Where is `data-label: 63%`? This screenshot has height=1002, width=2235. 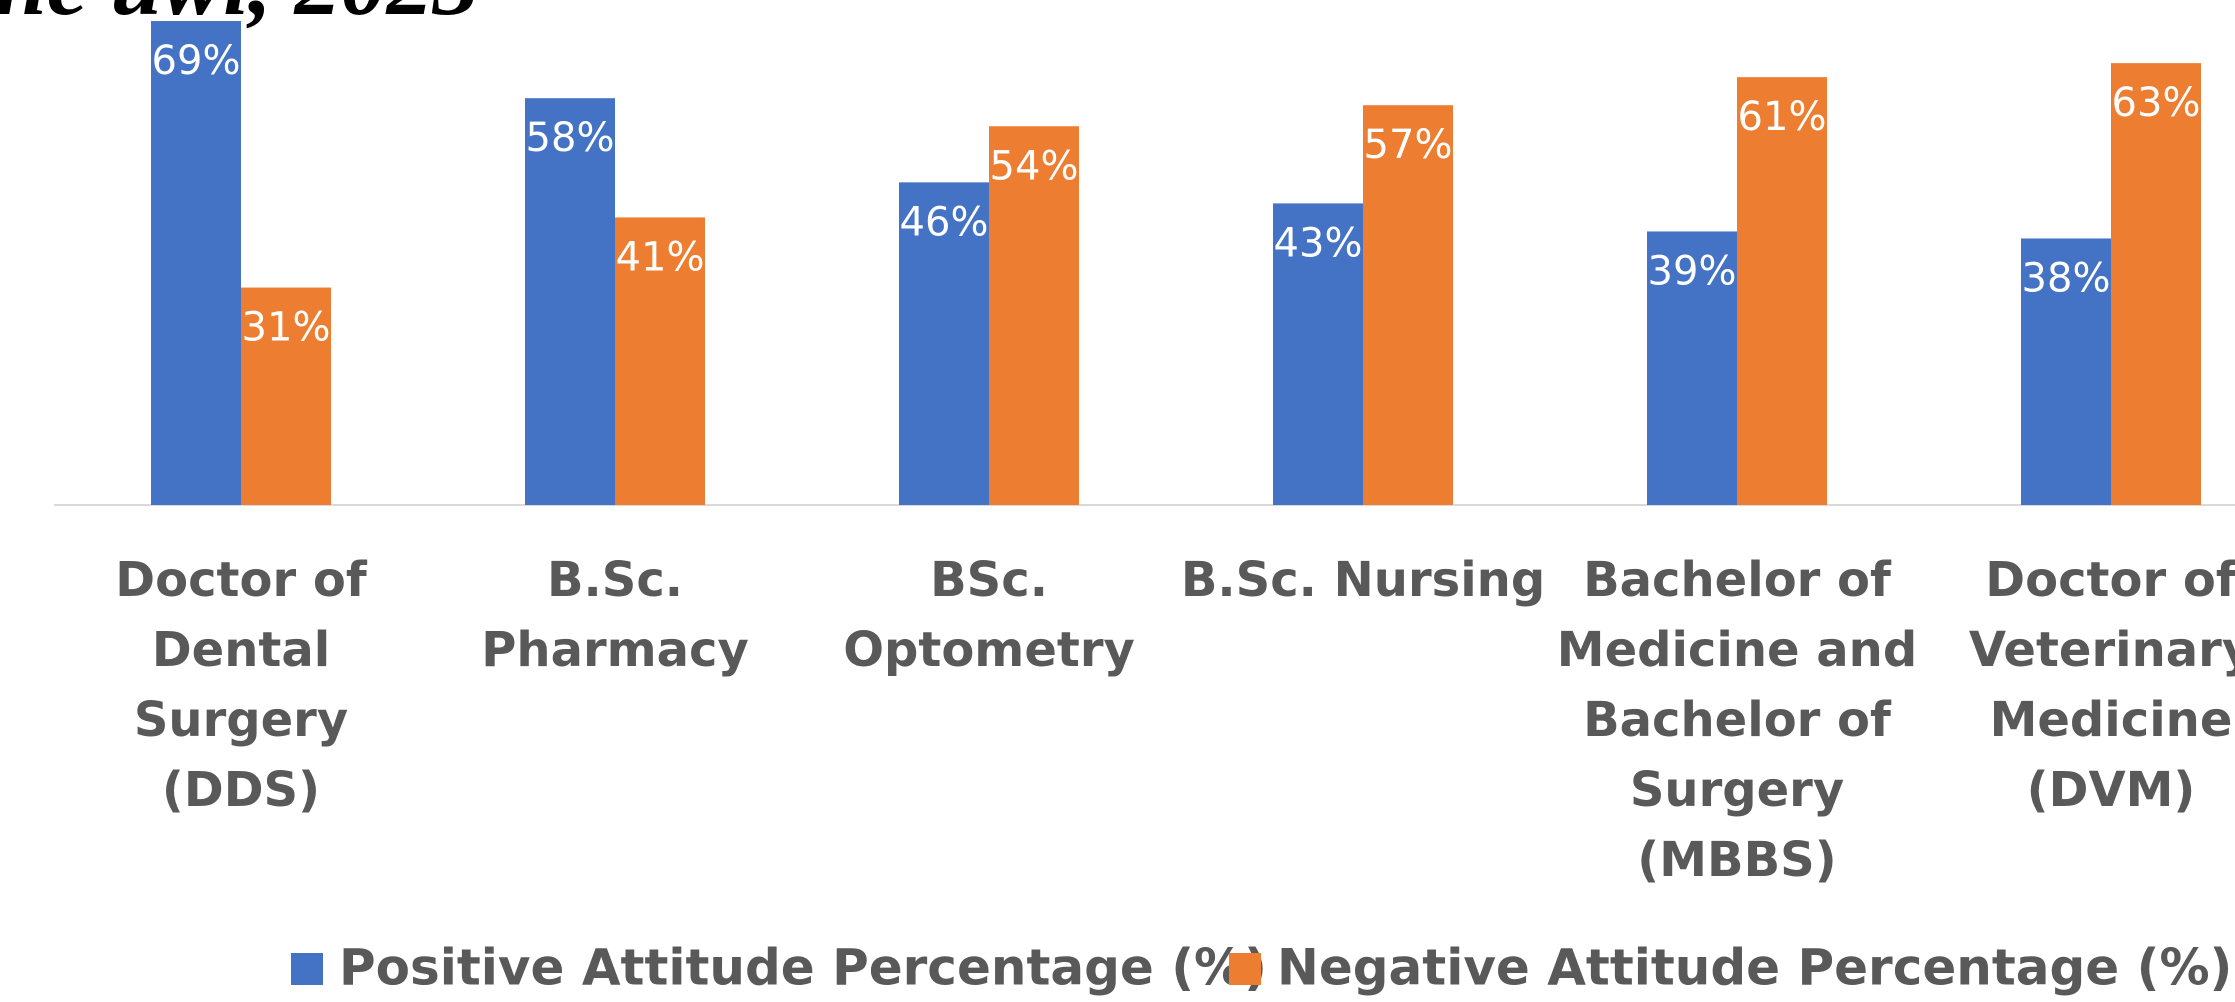
data-label: 63% is located at coordinates (2156, 103).